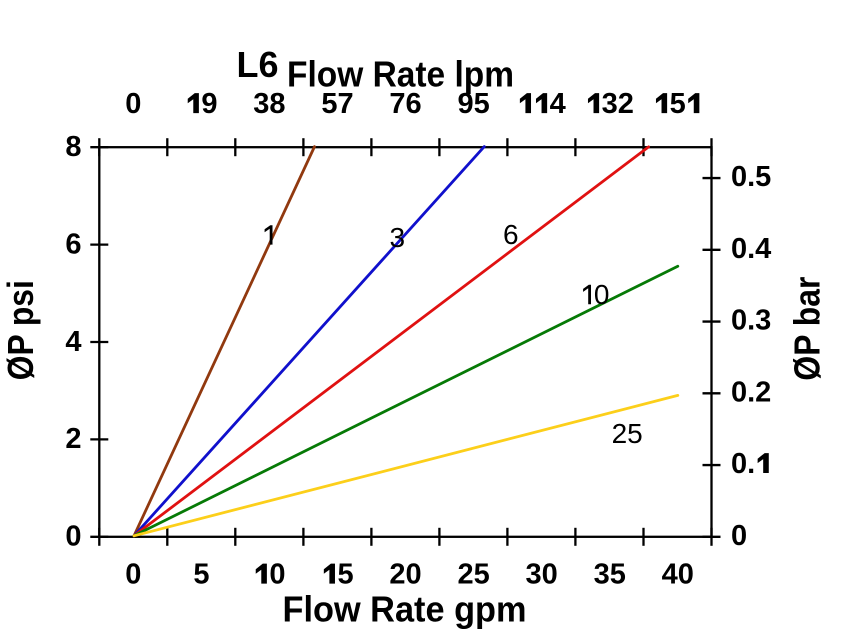 Image resolution: width=858 pixels, height=640 pixels. Describe the element at coordinates (20, 330) in the screenshot. I see `svg-text: ØP psi` at that location.